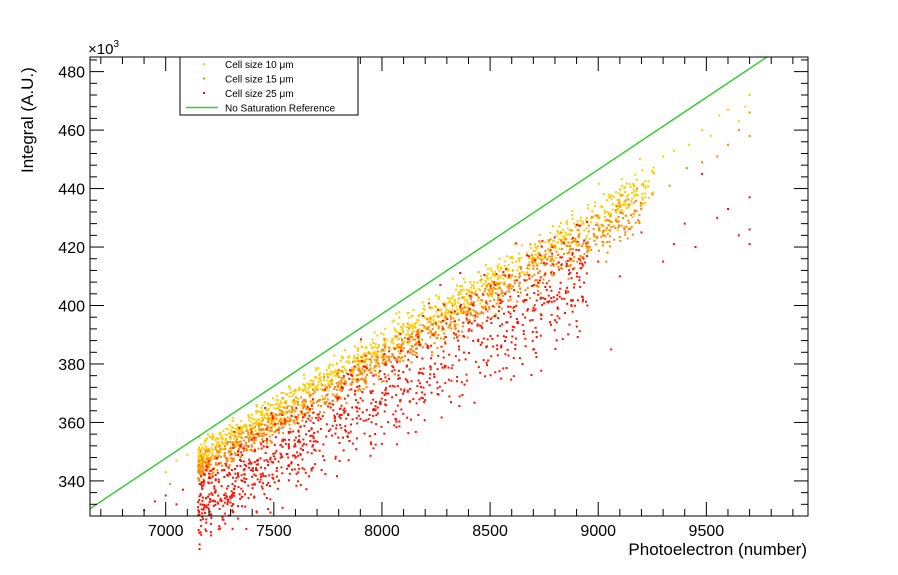 This screenshot has height=575, width=898. Describe the element at coordinates (71, 365) in the screenshot. I see `y-tick-label: 380` at that location.